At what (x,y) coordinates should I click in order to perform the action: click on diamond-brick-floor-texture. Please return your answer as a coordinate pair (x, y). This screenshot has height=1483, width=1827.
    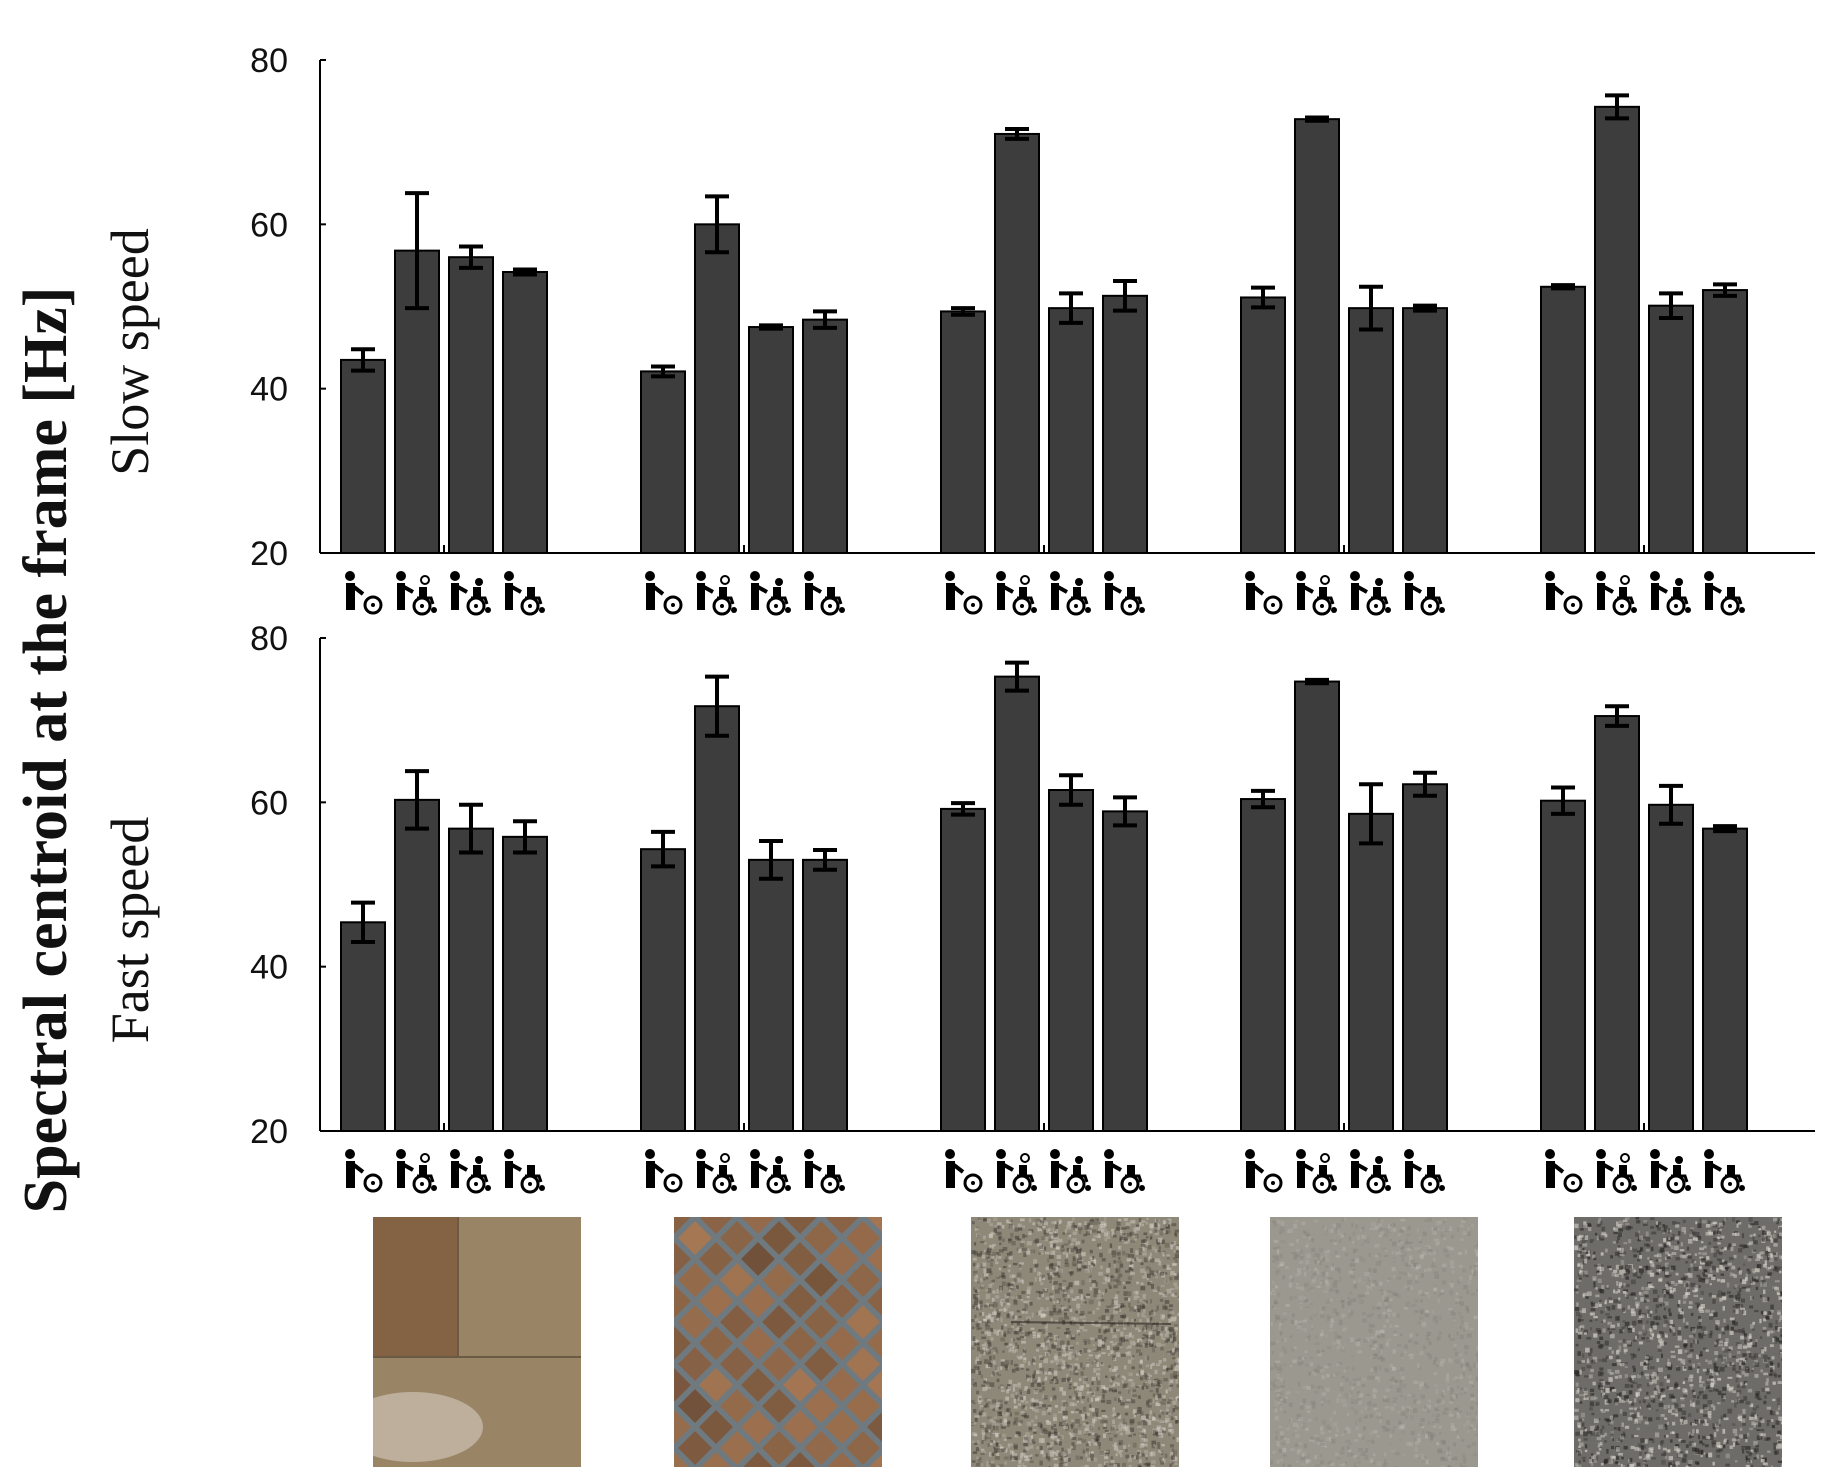
    Looking at the image, I should click on (778, 1342).